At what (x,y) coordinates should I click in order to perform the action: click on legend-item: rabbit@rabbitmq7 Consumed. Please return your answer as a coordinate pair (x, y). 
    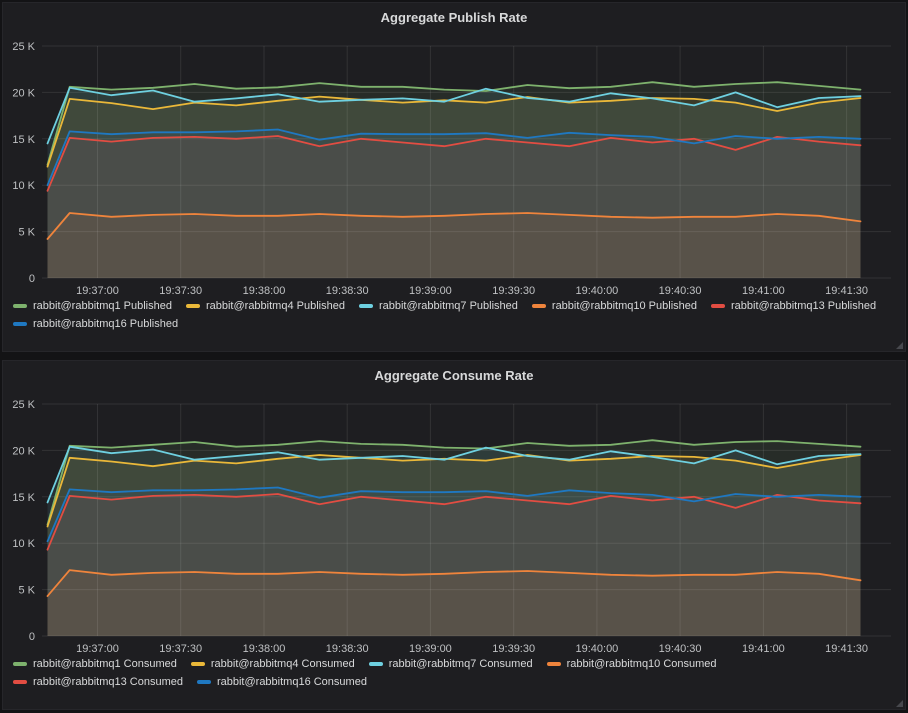
    Looking at the image, I should click on (450, 664).